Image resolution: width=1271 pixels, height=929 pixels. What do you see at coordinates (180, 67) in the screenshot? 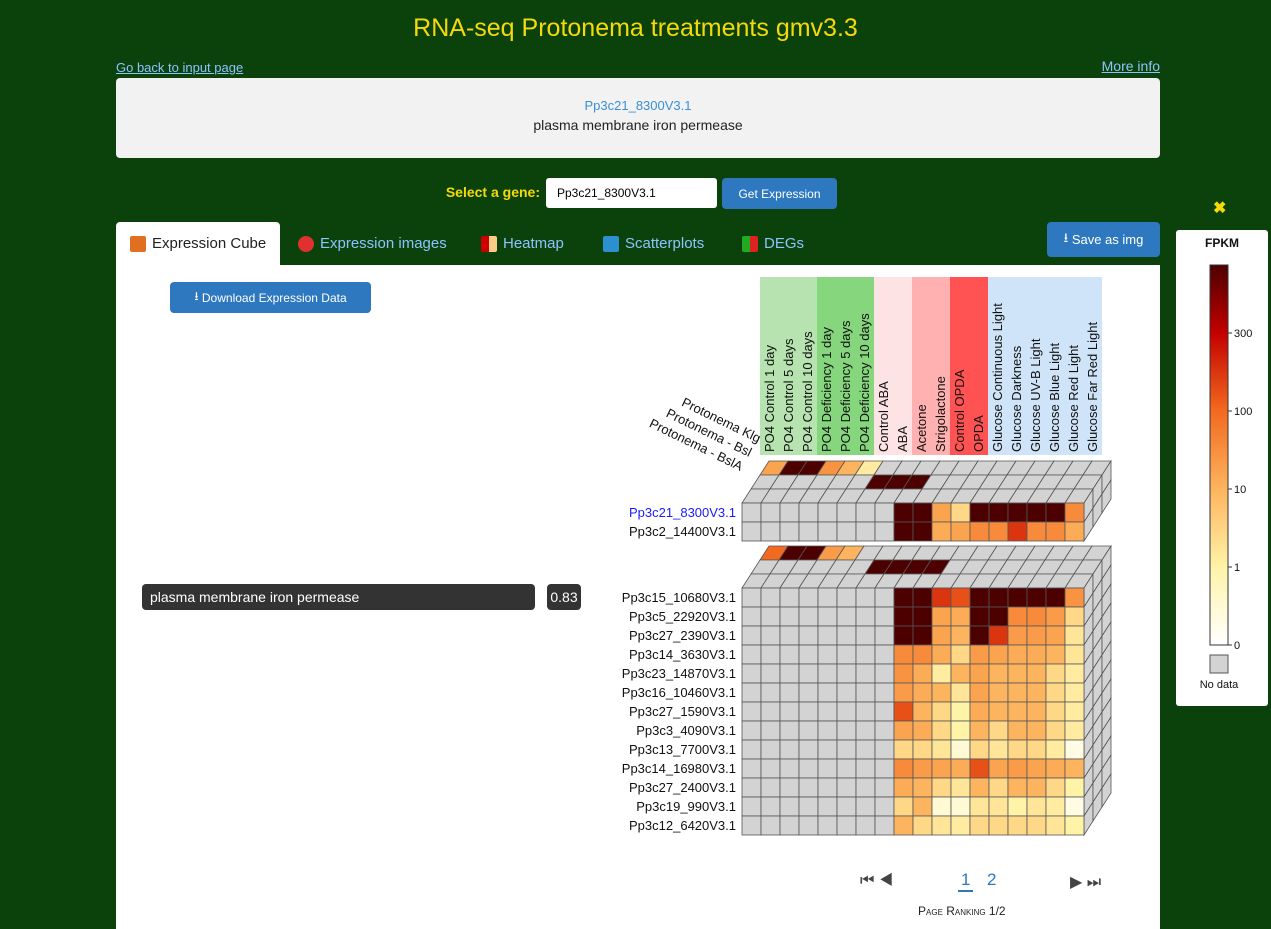
I see `back-link: Go back to input page` at bounding box center [180, 67].